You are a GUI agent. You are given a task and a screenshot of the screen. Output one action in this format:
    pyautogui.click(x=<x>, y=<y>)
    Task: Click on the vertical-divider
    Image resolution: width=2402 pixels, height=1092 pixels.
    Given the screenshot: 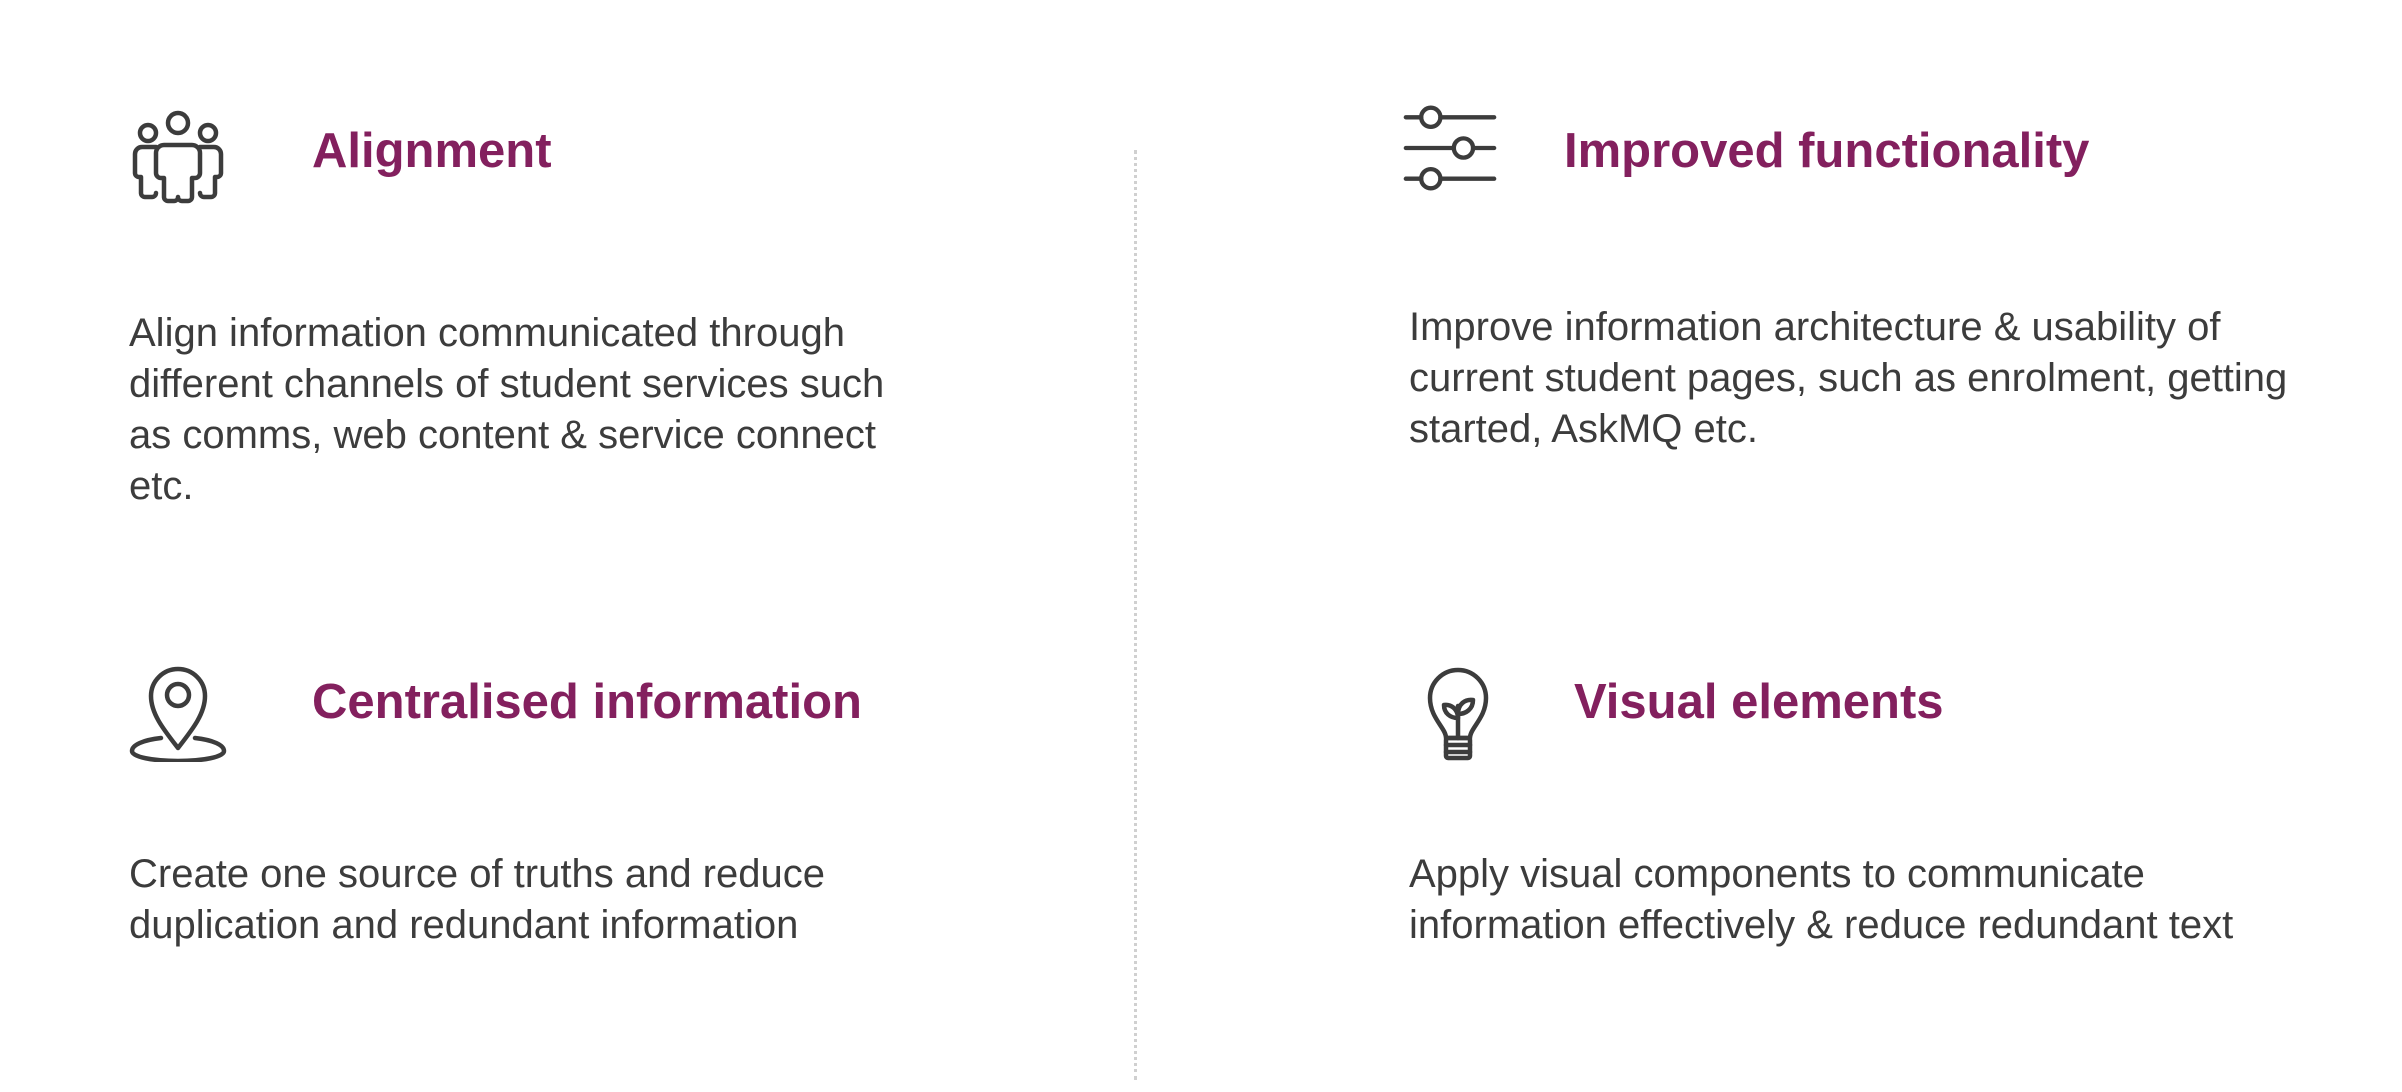 What is the action you would take?
    pyautogui.click(x=1135, y=615)
    